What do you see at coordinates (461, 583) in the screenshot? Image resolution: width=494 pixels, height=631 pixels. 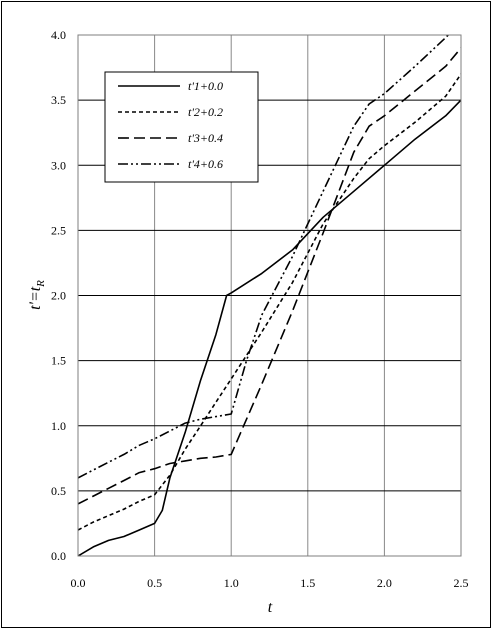 I see `x-tick-label: 2.5` at bounding box center [461, 583].